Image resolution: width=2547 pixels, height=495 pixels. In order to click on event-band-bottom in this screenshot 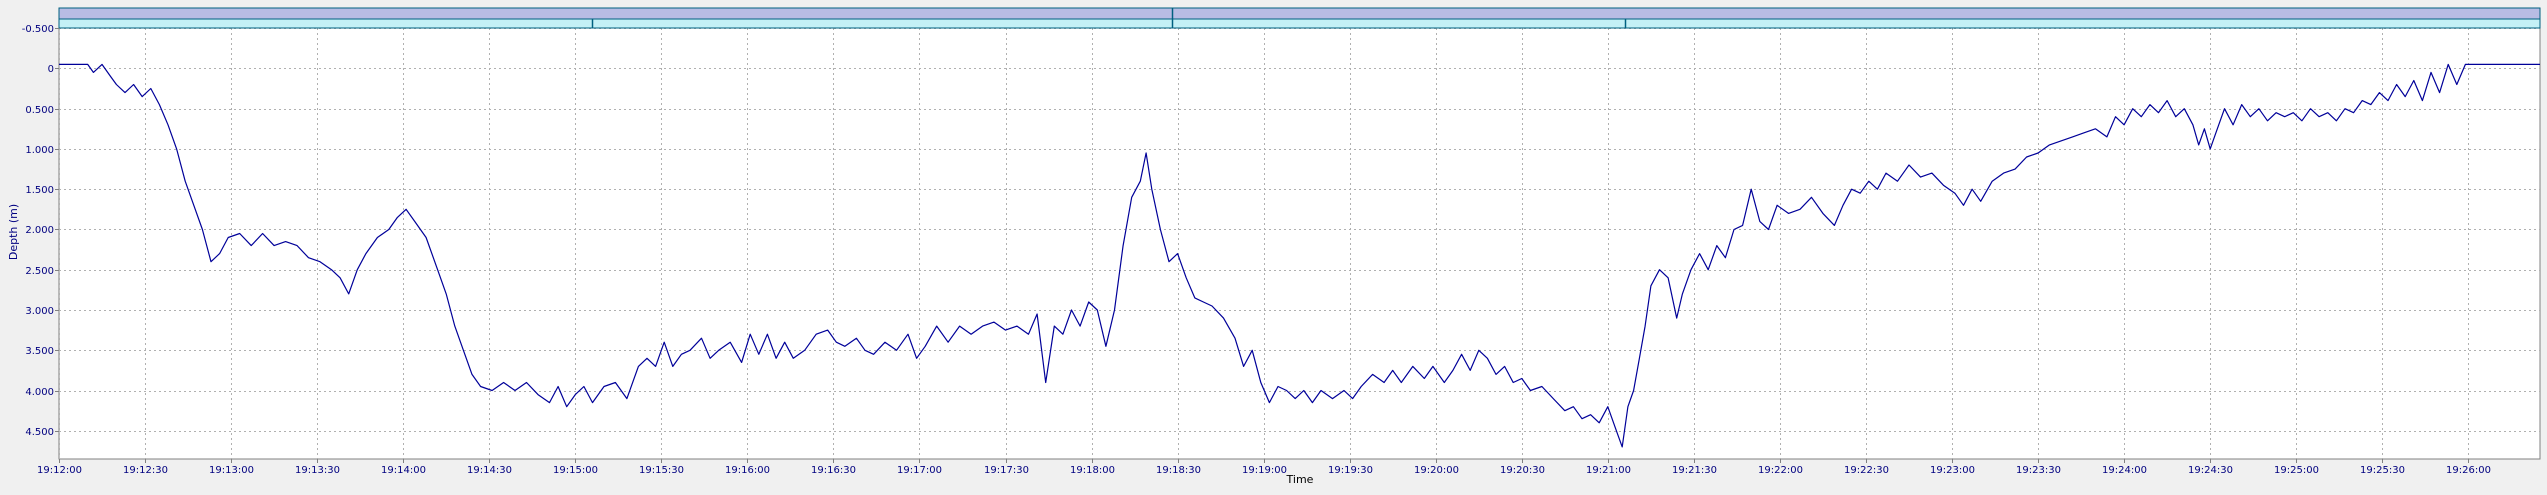, I will do `click(1299, 23)`.